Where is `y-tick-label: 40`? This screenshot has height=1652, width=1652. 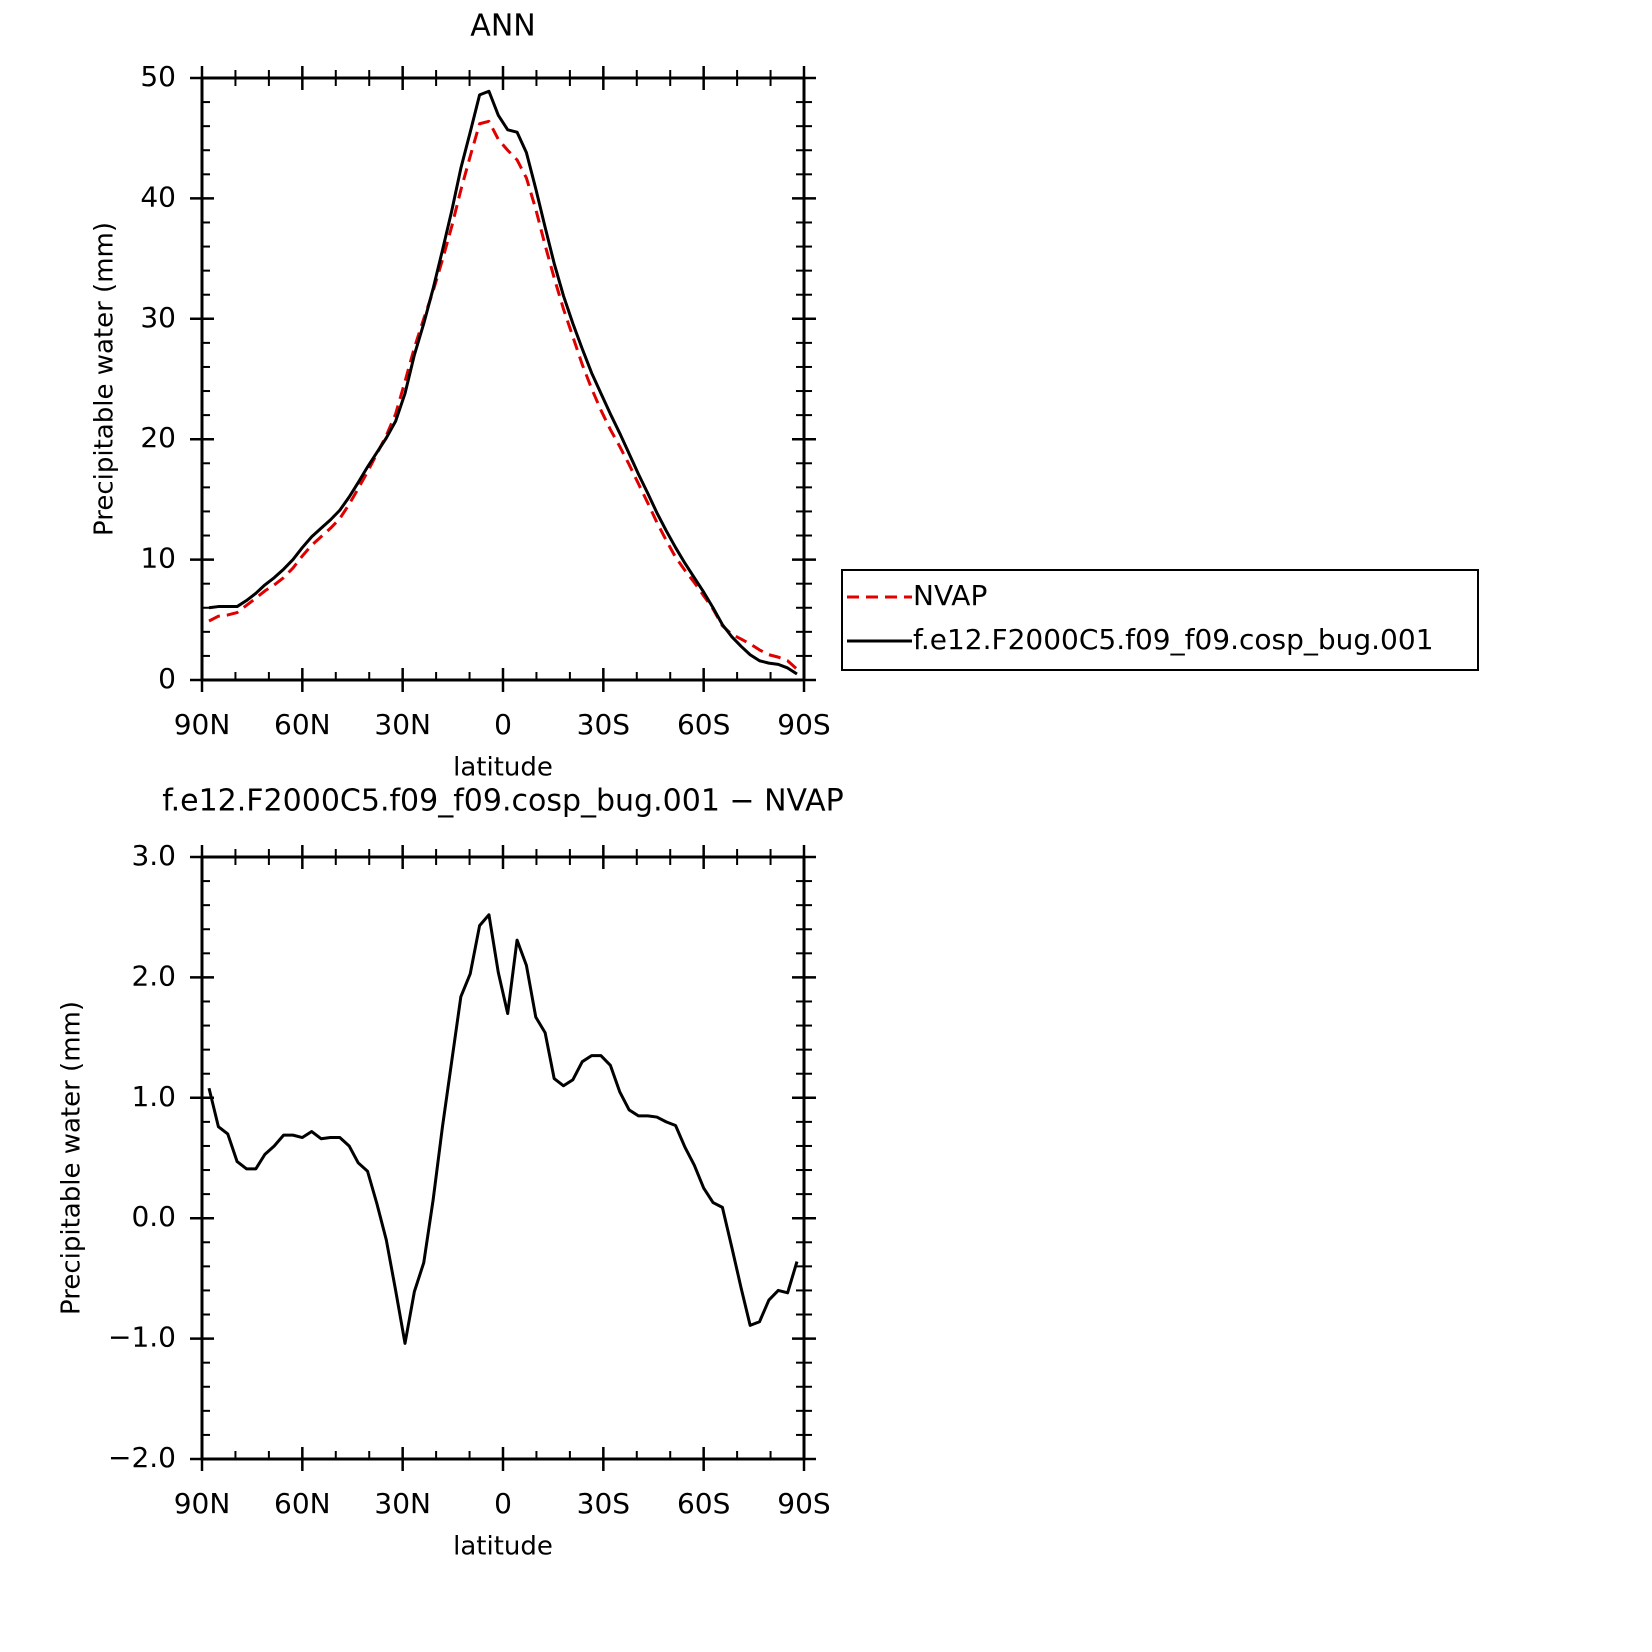
y-tick-label: 40 is located at coordinates (158, 196).